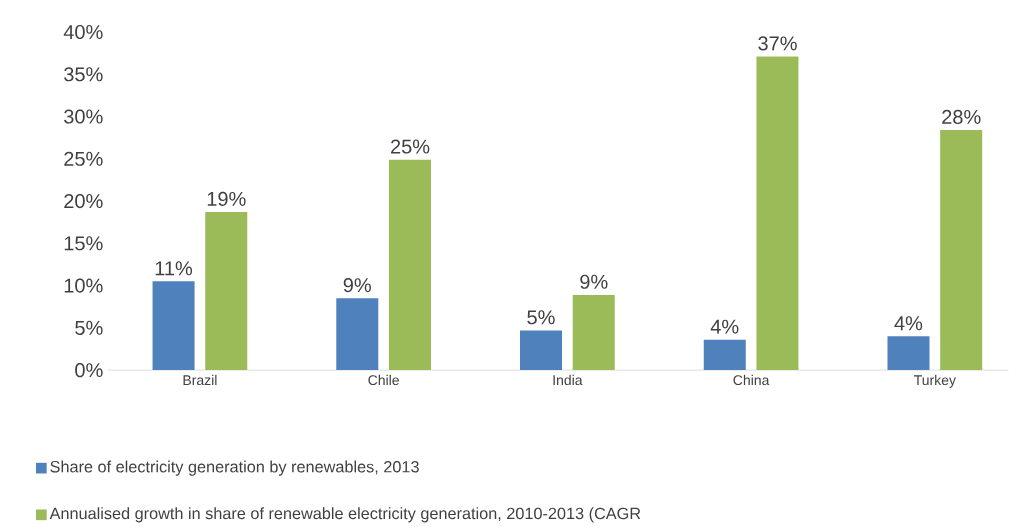 The width and height of the screenshot is (1019, 527). What do you see at coordinates (961, 117) in the screenshot?
I see `data-label: 28%` at bounding box center [961, 117].